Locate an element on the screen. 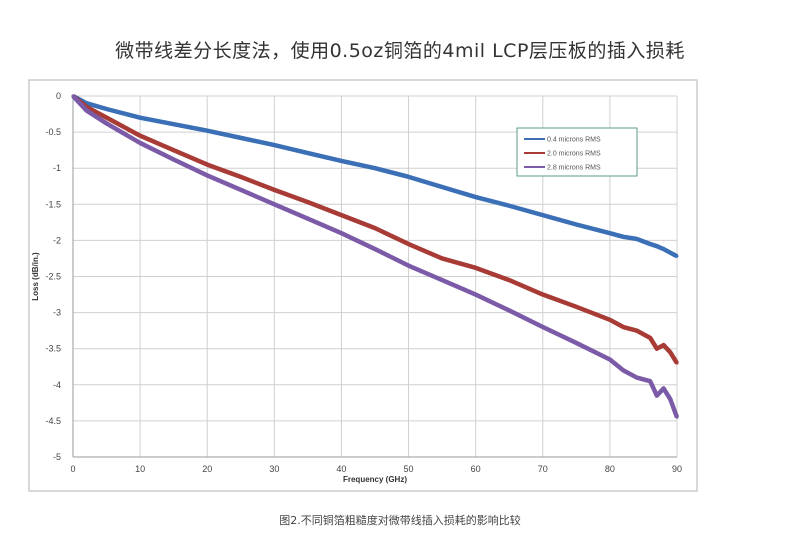 The width and height of the screenshot is (800, 537). x-axis-label: Frequency (GHz) is located at coordinates (375, 479).